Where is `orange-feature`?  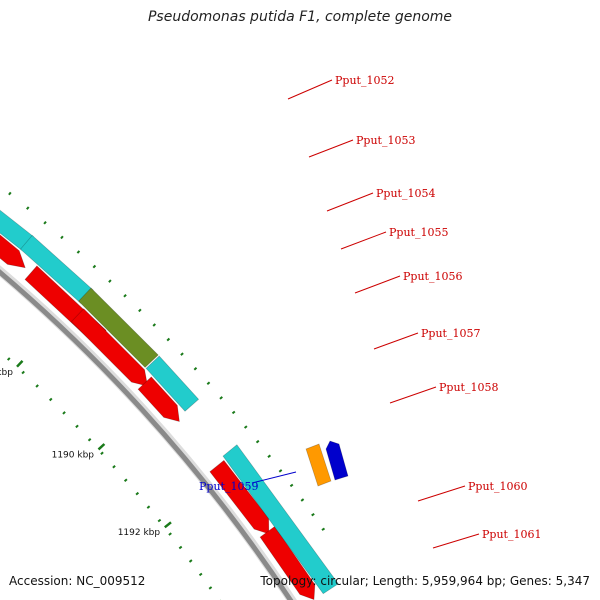
orange-feature is located at coordinates (318, 465).